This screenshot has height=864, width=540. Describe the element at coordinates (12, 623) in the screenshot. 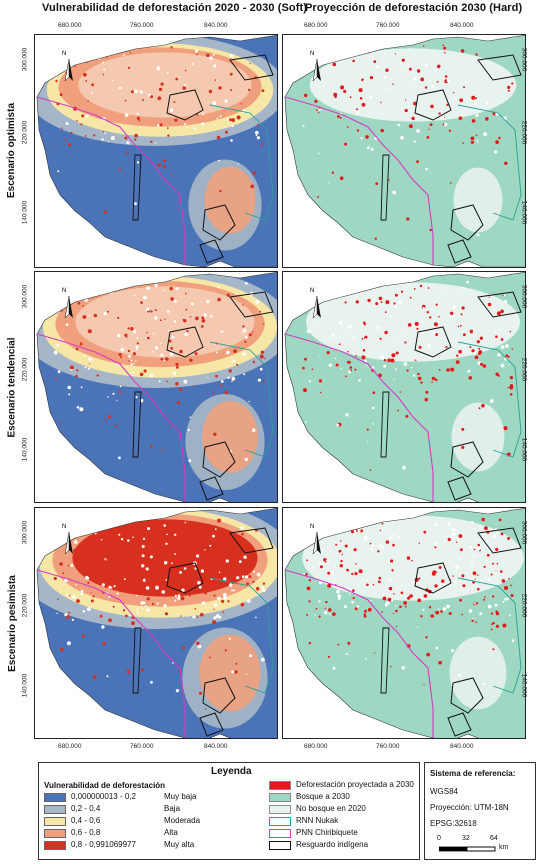

I see `row-title-pesimista: Escenario pesimista` at that location.